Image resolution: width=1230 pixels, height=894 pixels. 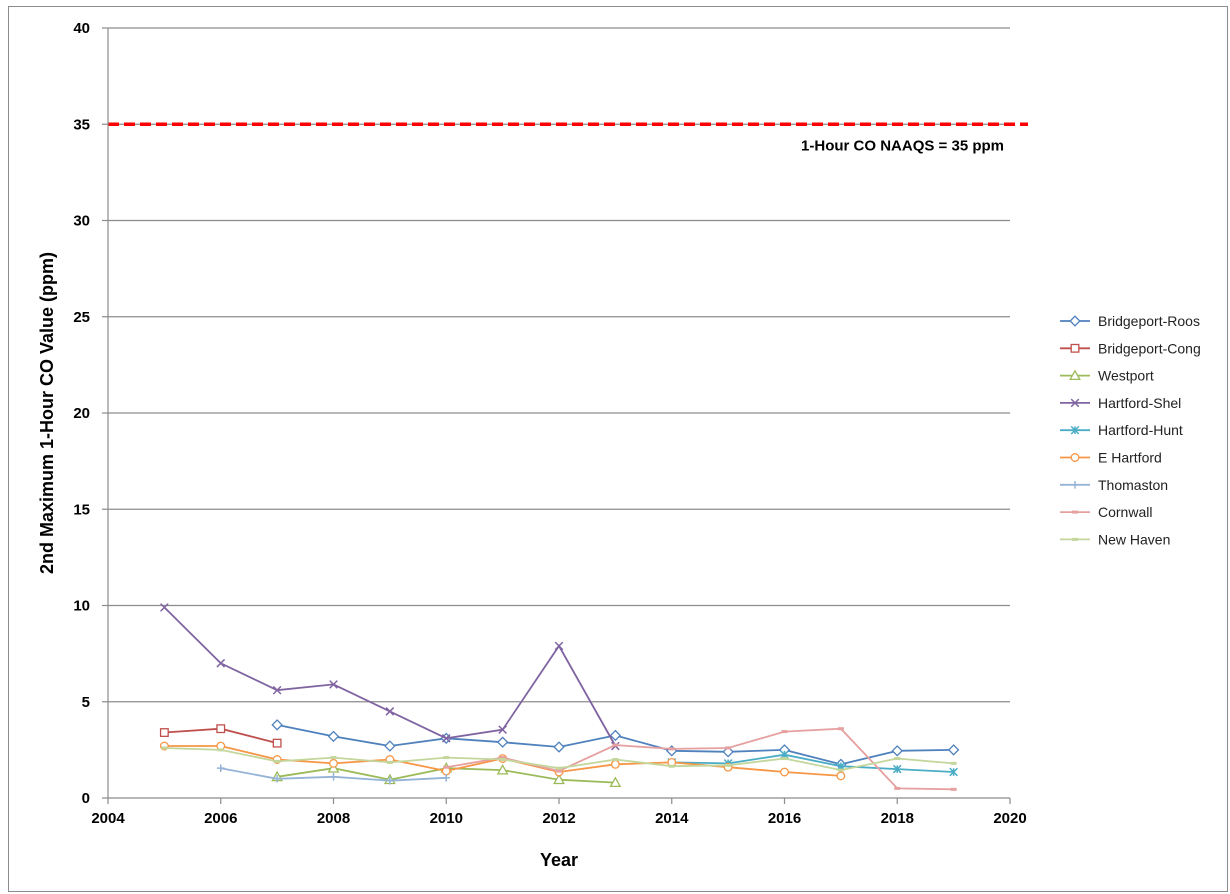 I want to click on point-hartford-shel-2011, so click(x=502, y=729).